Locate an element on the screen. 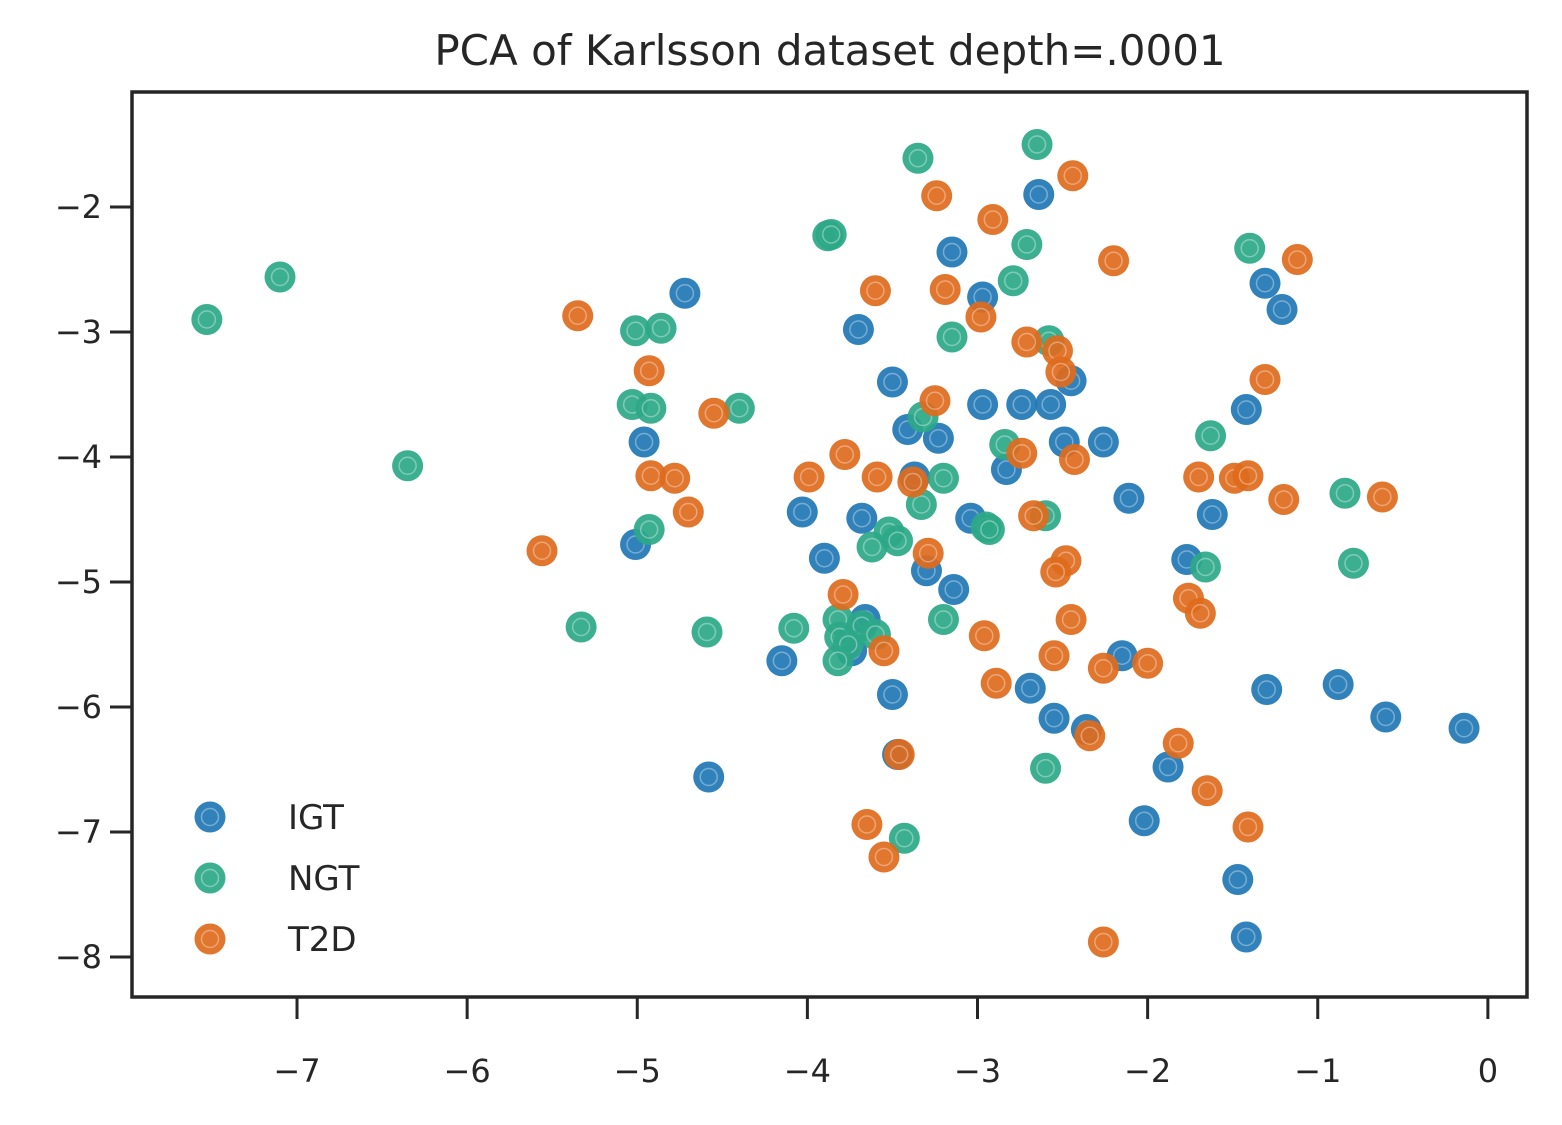  x-tick-label: −6 is located at coordinates (467, 1071).